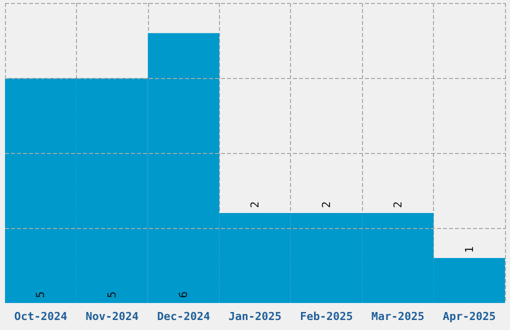 The height and width of the screenshot is (330, 510). I want to click on data-label: 6, so click(183, 294).